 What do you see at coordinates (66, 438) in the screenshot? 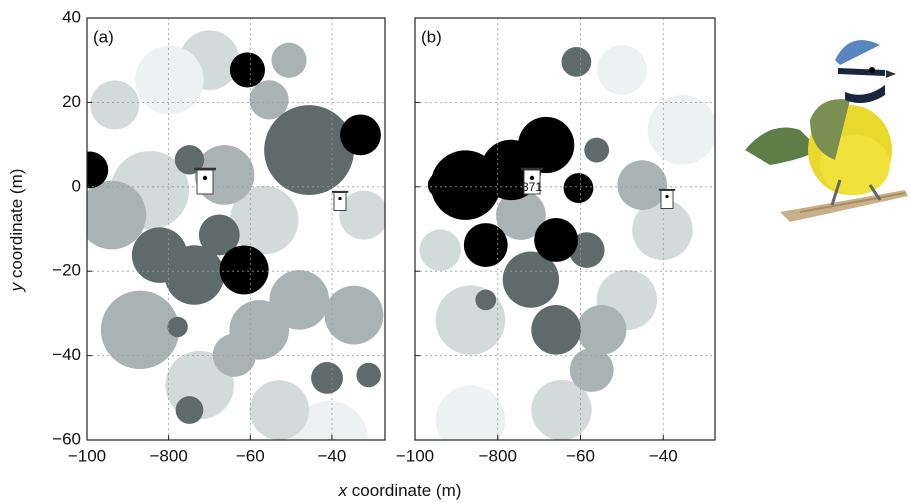
I see `y-tick-label: −60` at bounding box center [66, 438].